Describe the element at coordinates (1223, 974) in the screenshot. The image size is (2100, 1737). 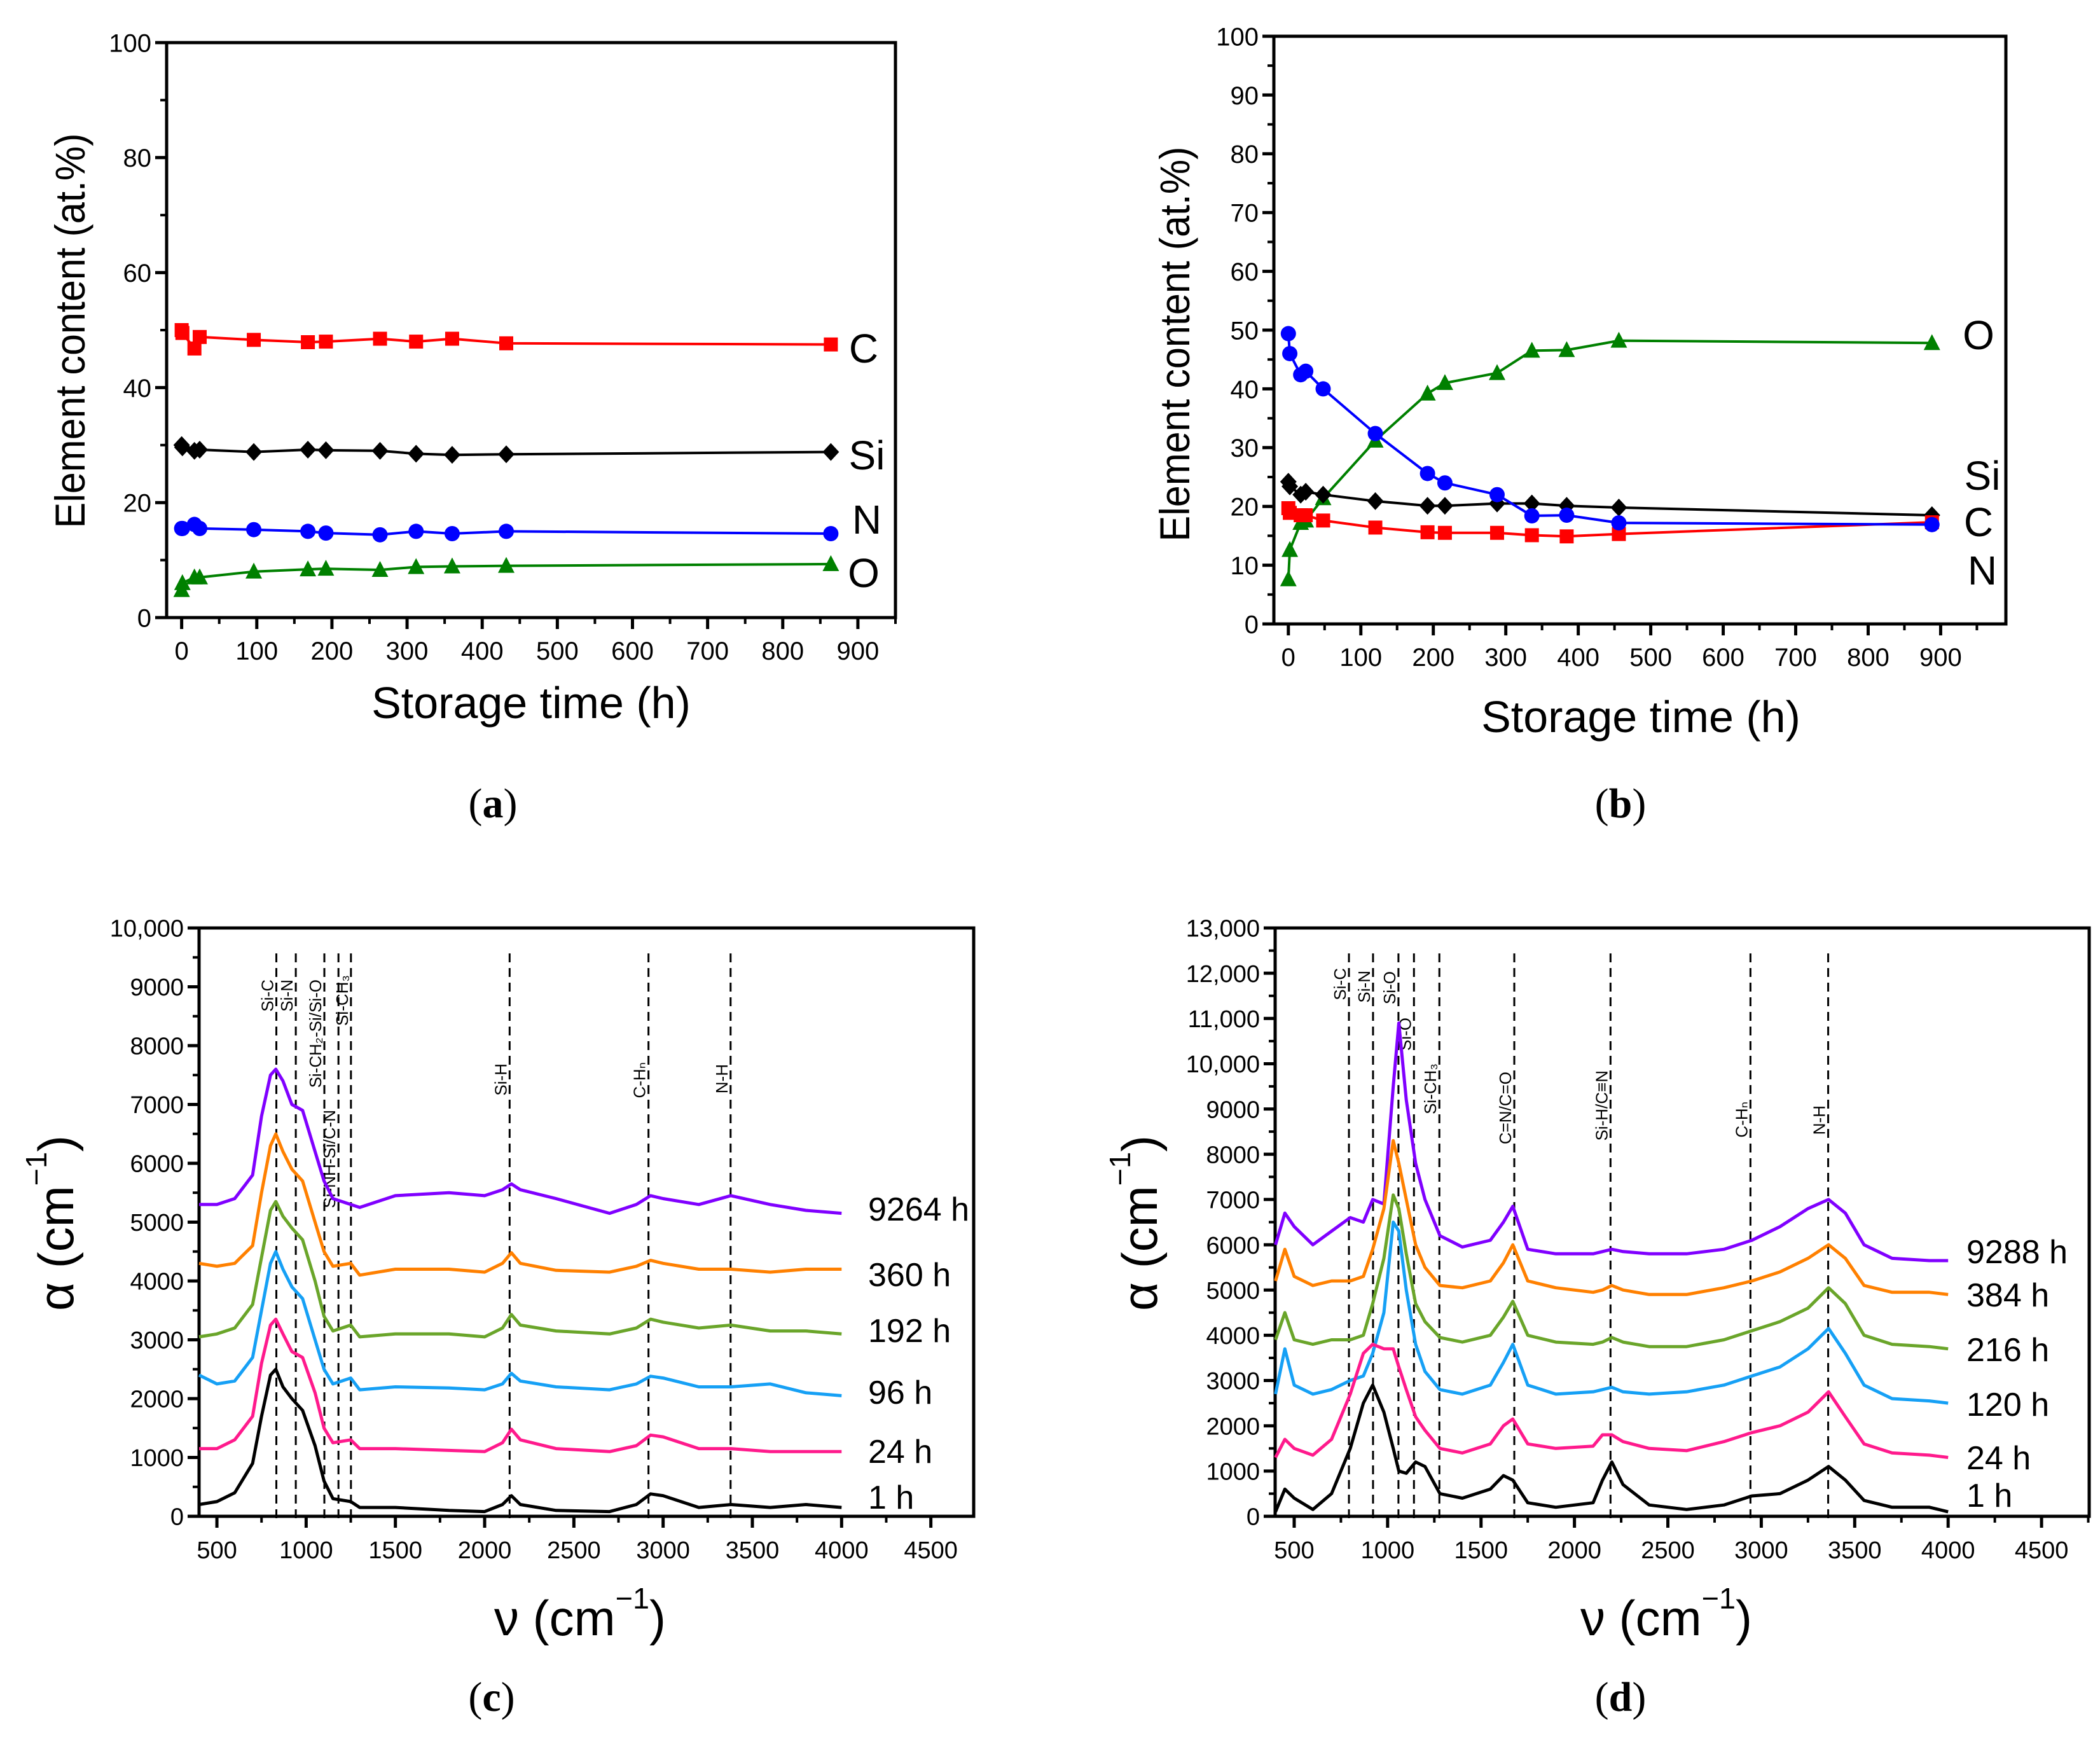
I see `y-tick-label: 12,000` at that location.